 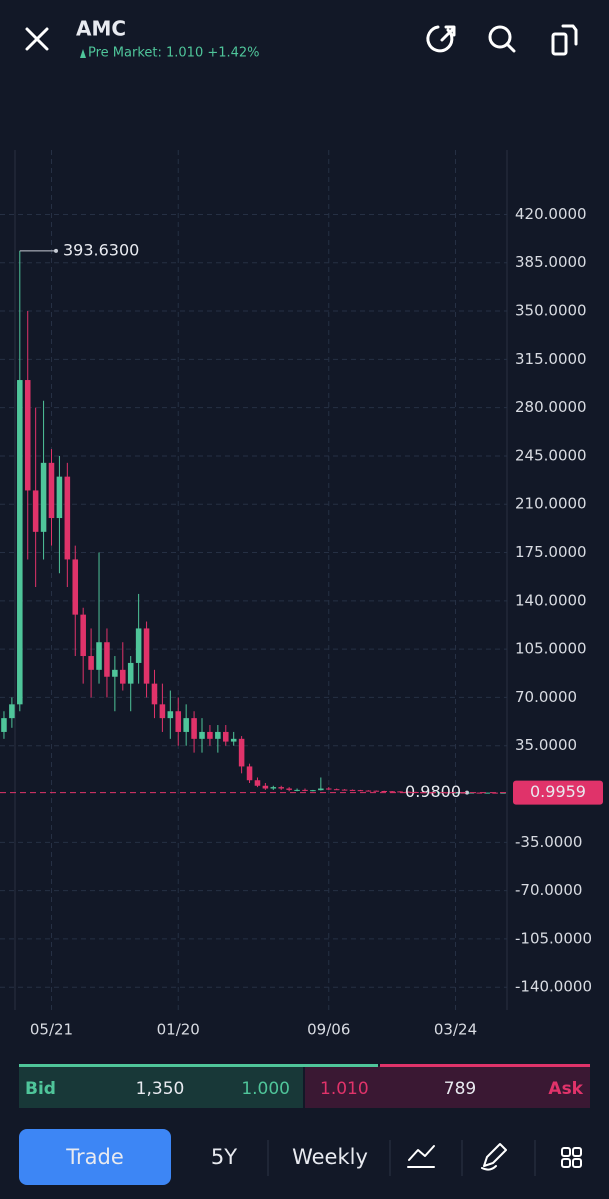 I want to click on trade-label: Trade, so click(x=94, y=1157).